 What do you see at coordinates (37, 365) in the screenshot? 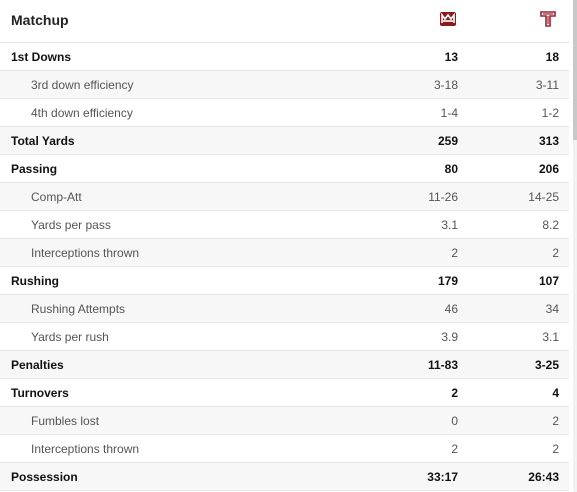
I see `stat-label: Penalties` at bounding box center [37, 365].